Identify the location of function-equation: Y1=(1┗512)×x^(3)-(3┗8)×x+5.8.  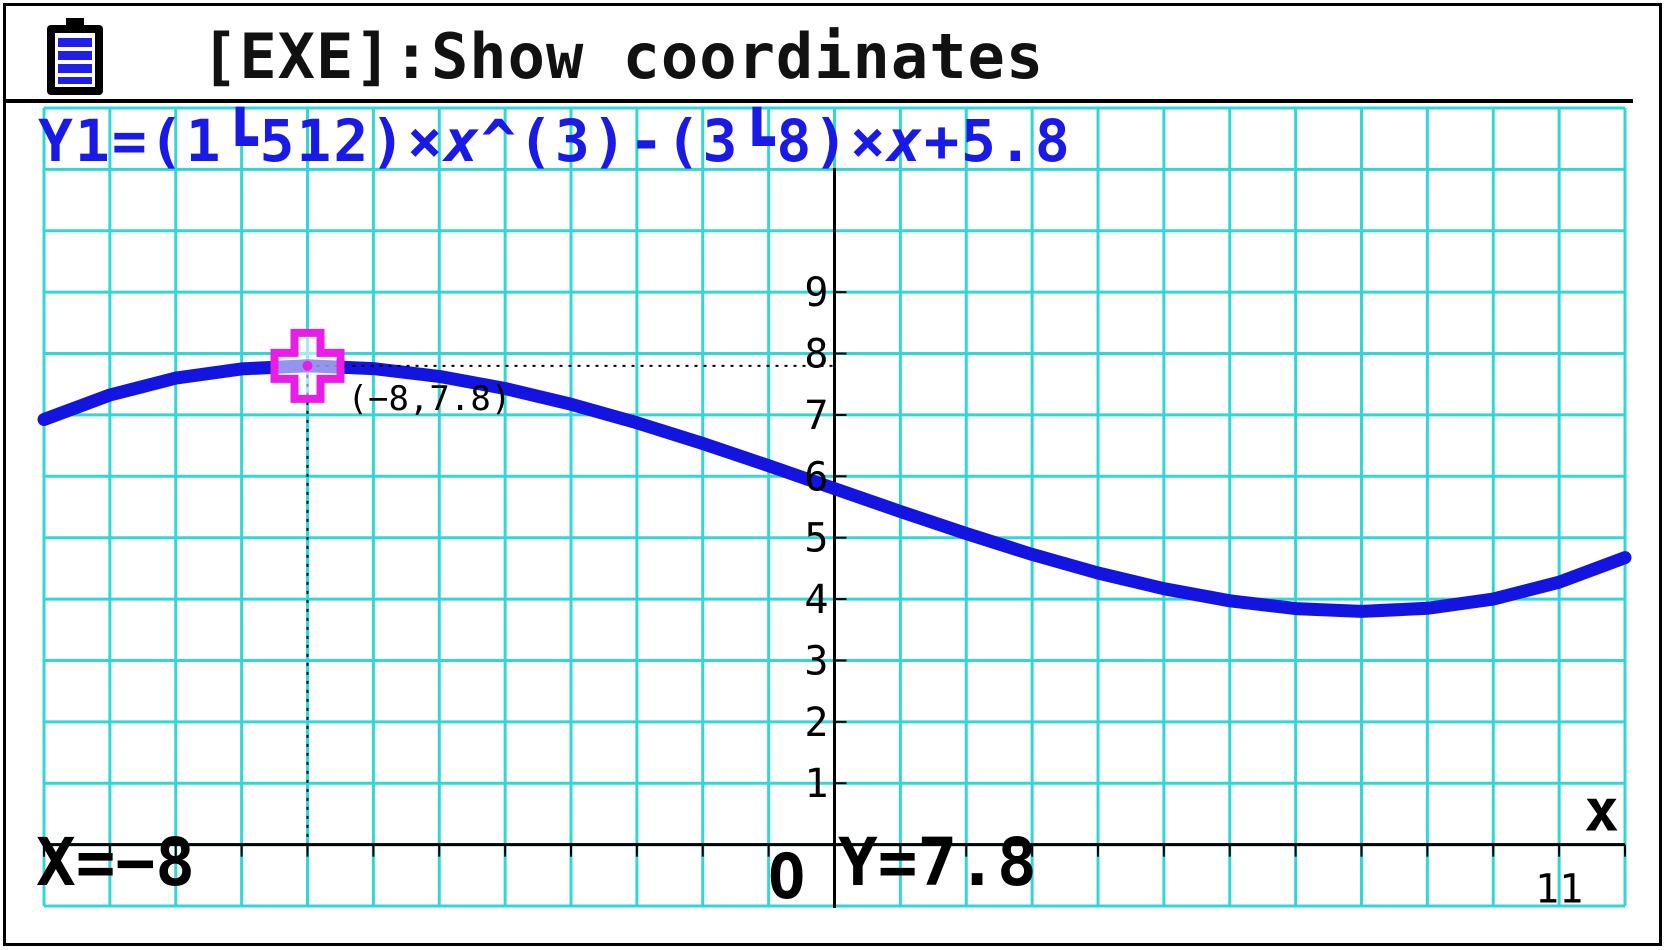
(555, 141).